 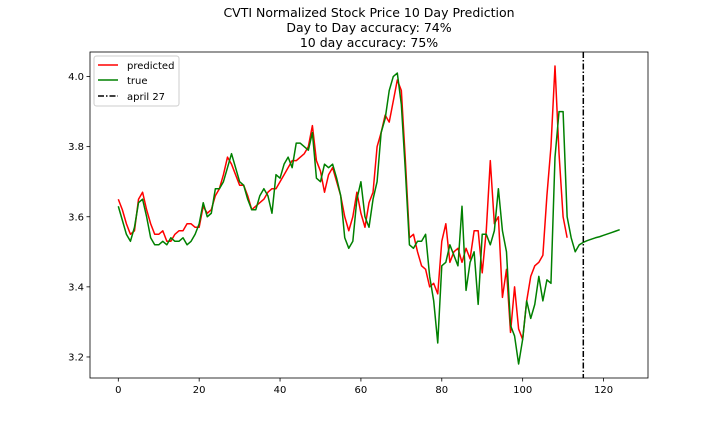 What do you see at coordinates (76, 147) in the screenshot?
I see `y-tick-label: 3.8` at bounding box center [76, 147].